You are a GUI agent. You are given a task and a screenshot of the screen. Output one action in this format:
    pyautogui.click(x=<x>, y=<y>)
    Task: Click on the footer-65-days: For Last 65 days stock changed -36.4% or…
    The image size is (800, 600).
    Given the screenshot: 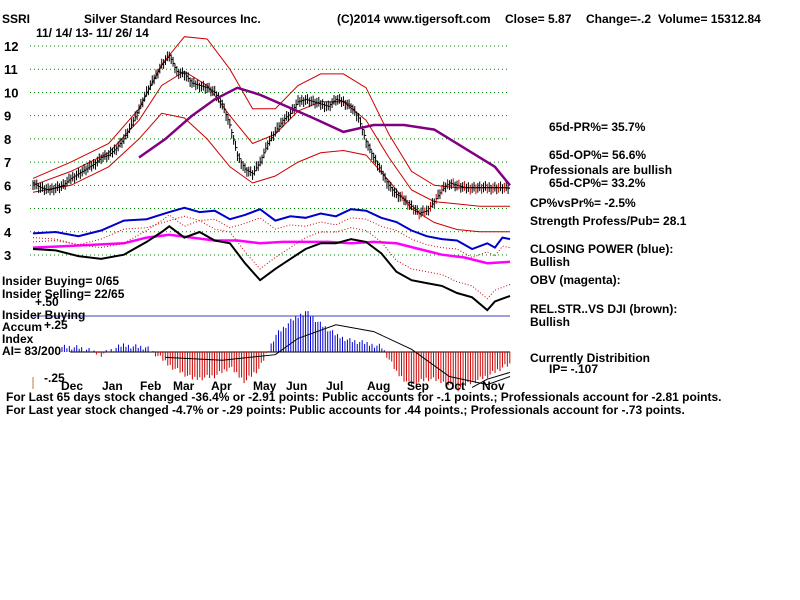 What is the action you would take?
    pyautogui.click(x=364, y=397)
    